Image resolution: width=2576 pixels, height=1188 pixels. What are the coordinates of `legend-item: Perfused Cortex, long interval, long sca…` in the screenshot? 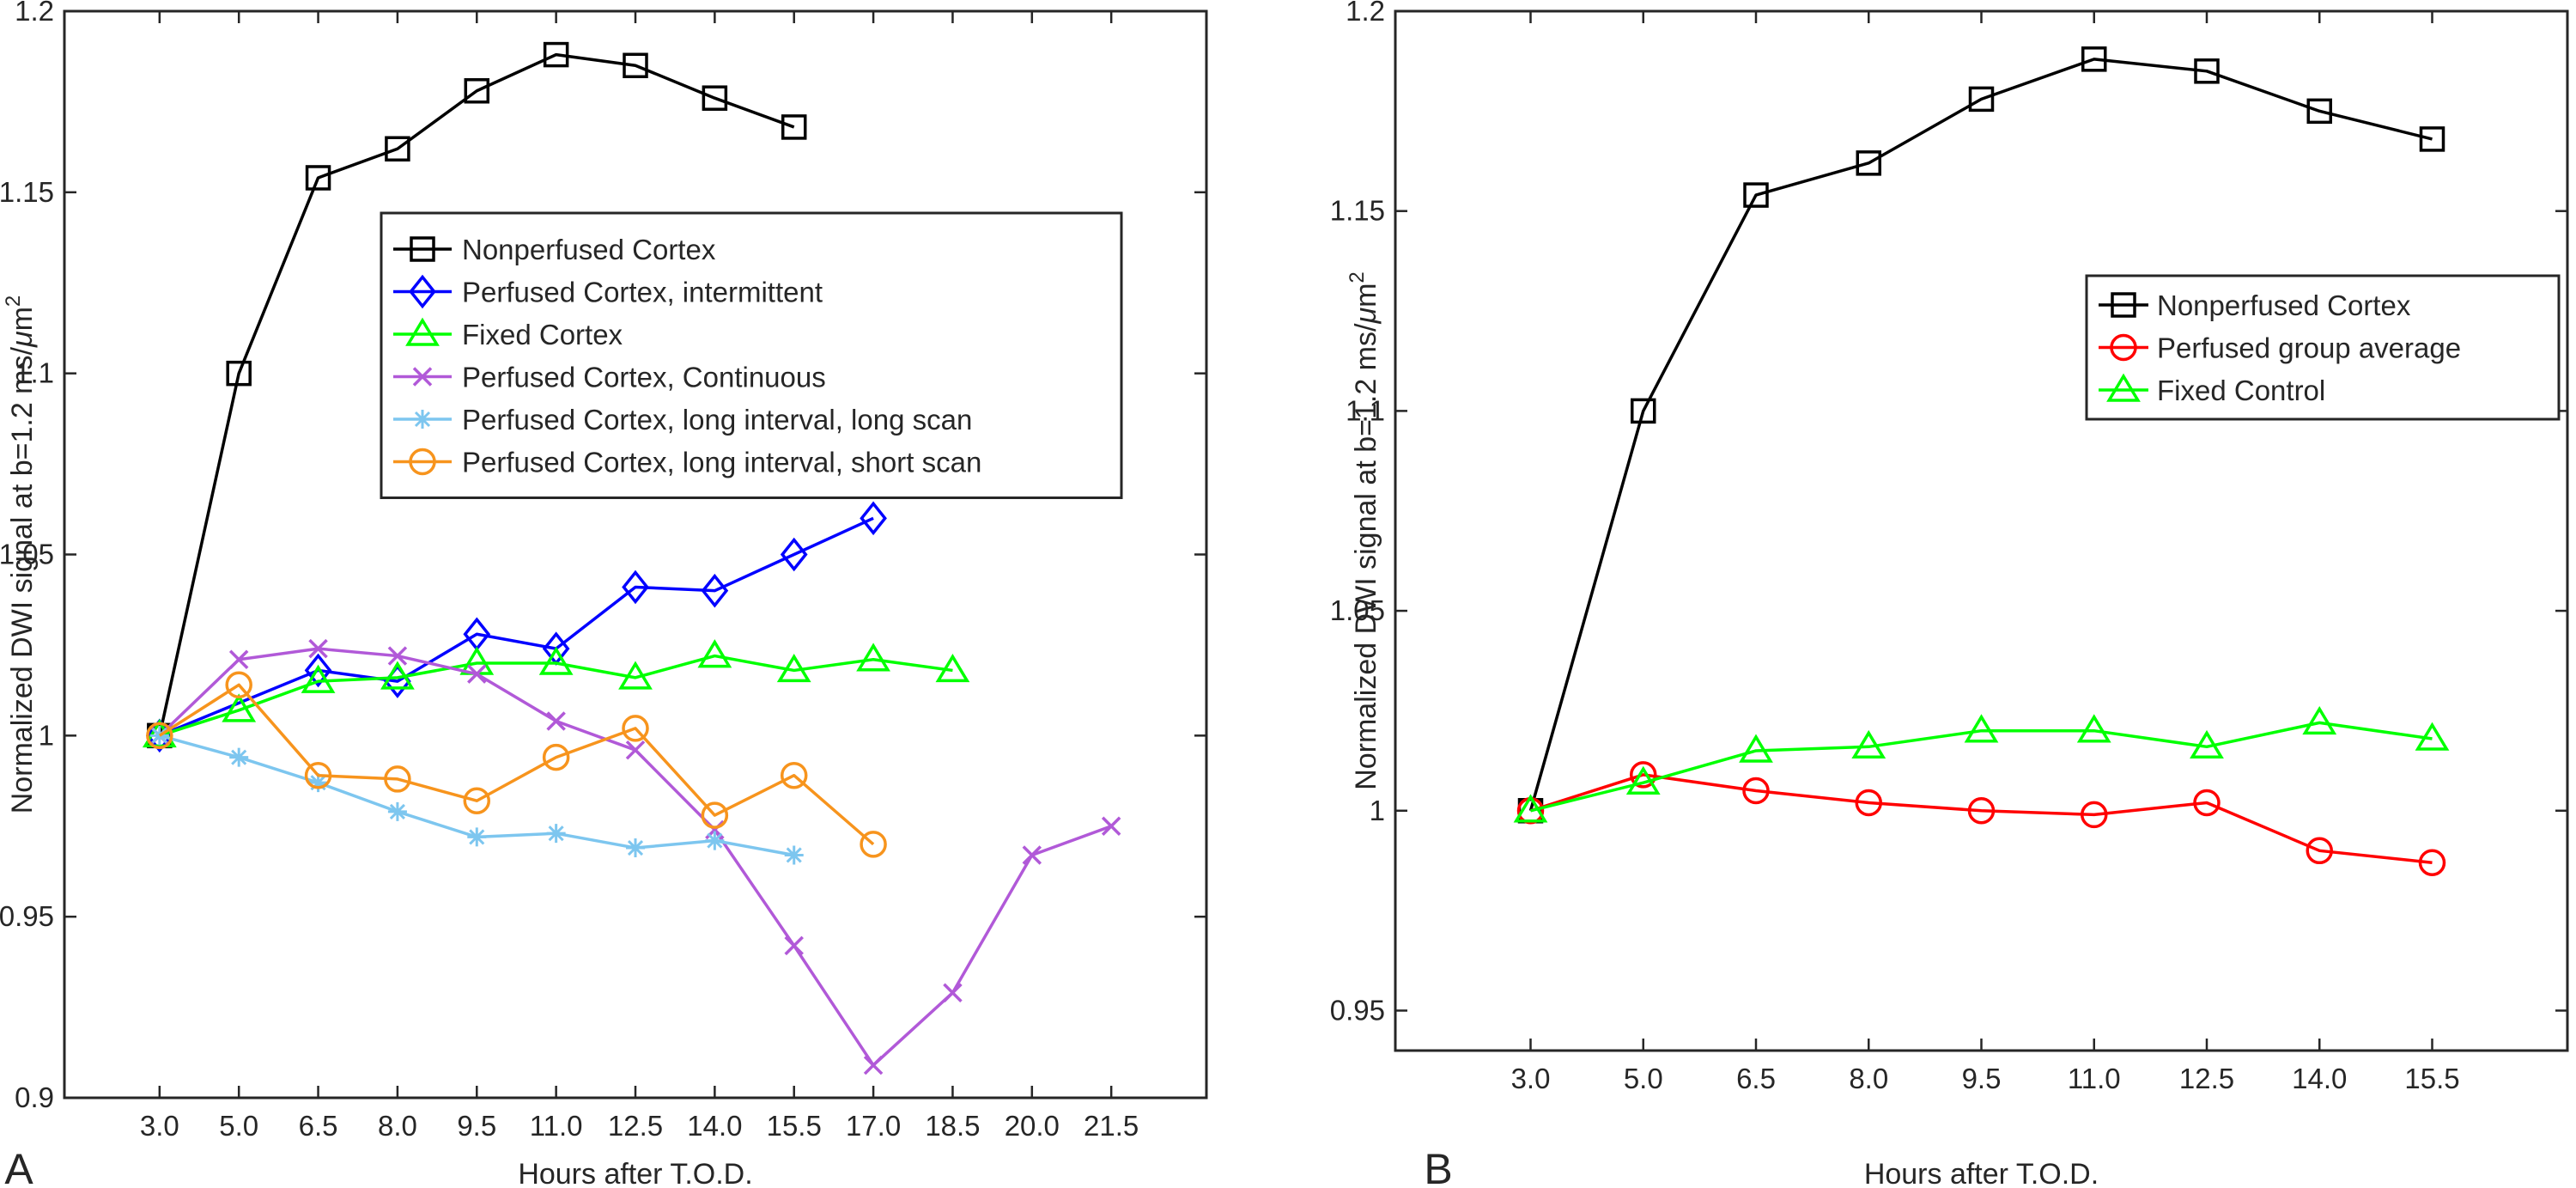 It's located at (682, 420).